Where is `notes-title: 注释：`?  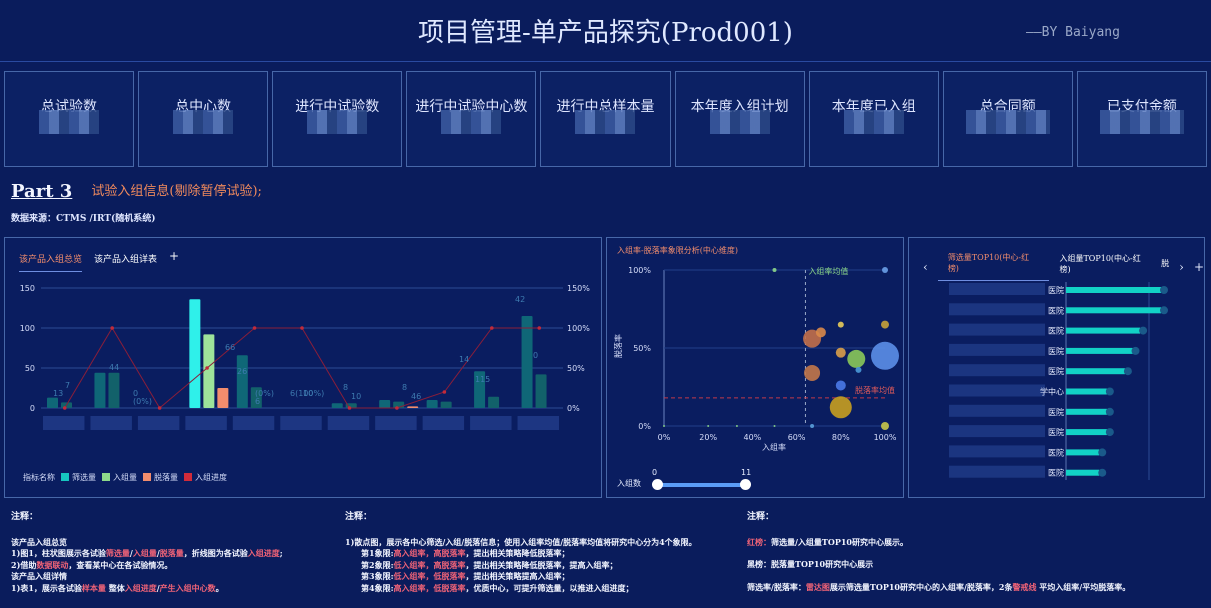 notes-title: 注释： is located at coordinates (761, 517).